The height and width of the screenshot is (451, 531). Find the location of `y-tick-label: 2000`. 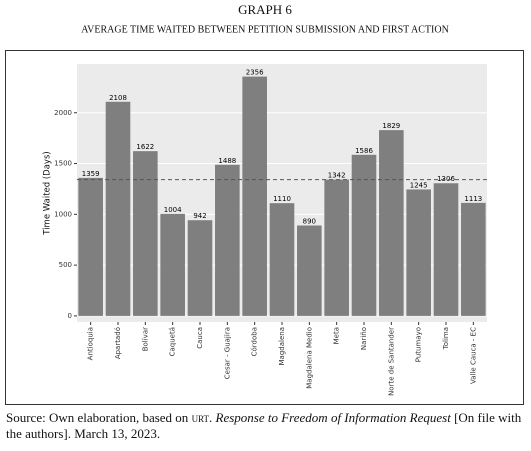

y-tick-label: 2000 is located at coordinates (63, 113).